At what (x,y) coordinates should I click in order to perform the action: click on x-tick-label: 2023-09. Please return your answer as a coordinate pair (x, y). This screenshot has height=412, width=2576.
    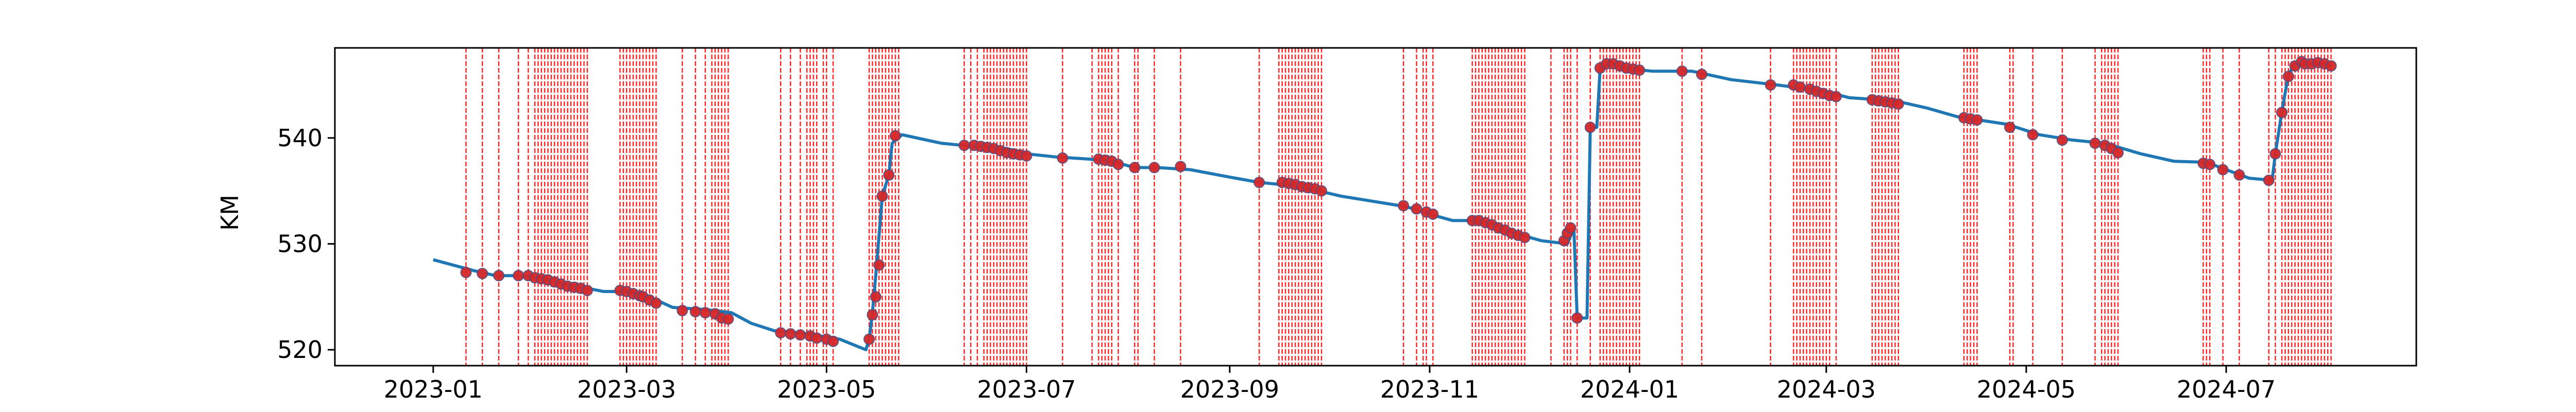
    Looking at the image, I should click on (1229, 389).